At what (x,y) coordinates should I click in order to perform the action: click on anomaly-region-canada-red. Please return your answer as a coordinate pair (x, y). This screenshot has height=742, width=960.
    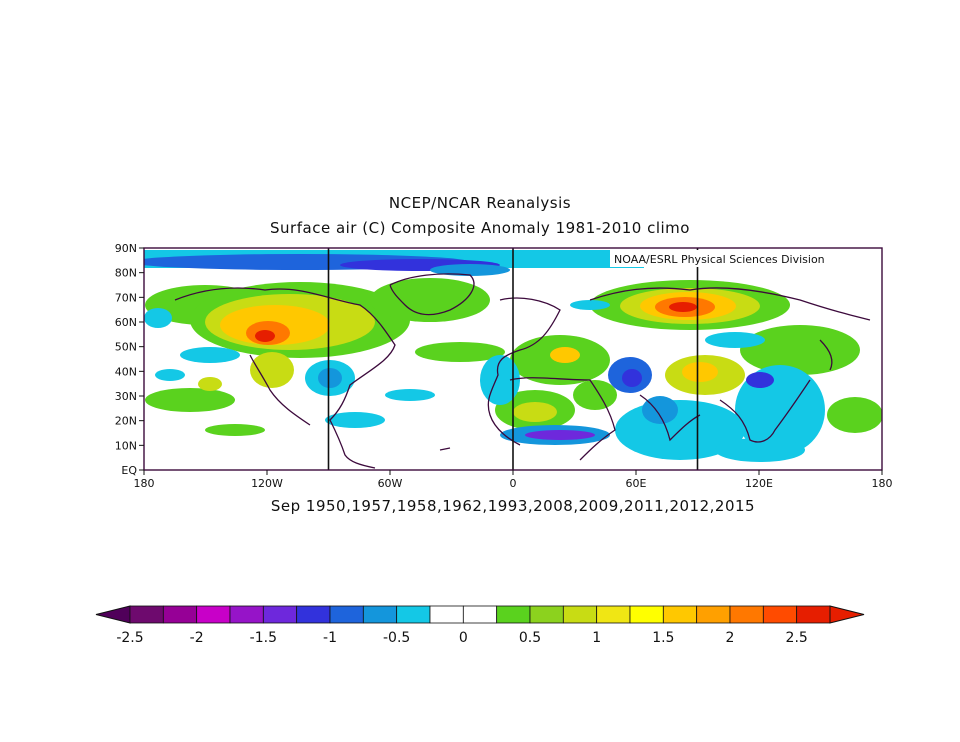
    Looking at the image, I should click on (265, 336).